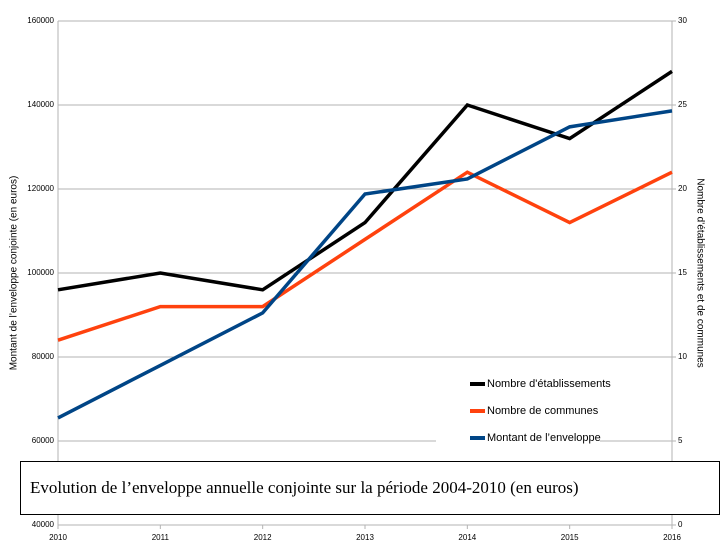 The height and width of the screenshot is (545, 720). I want to click on y2-tick-label: 10, so click(682, 356).